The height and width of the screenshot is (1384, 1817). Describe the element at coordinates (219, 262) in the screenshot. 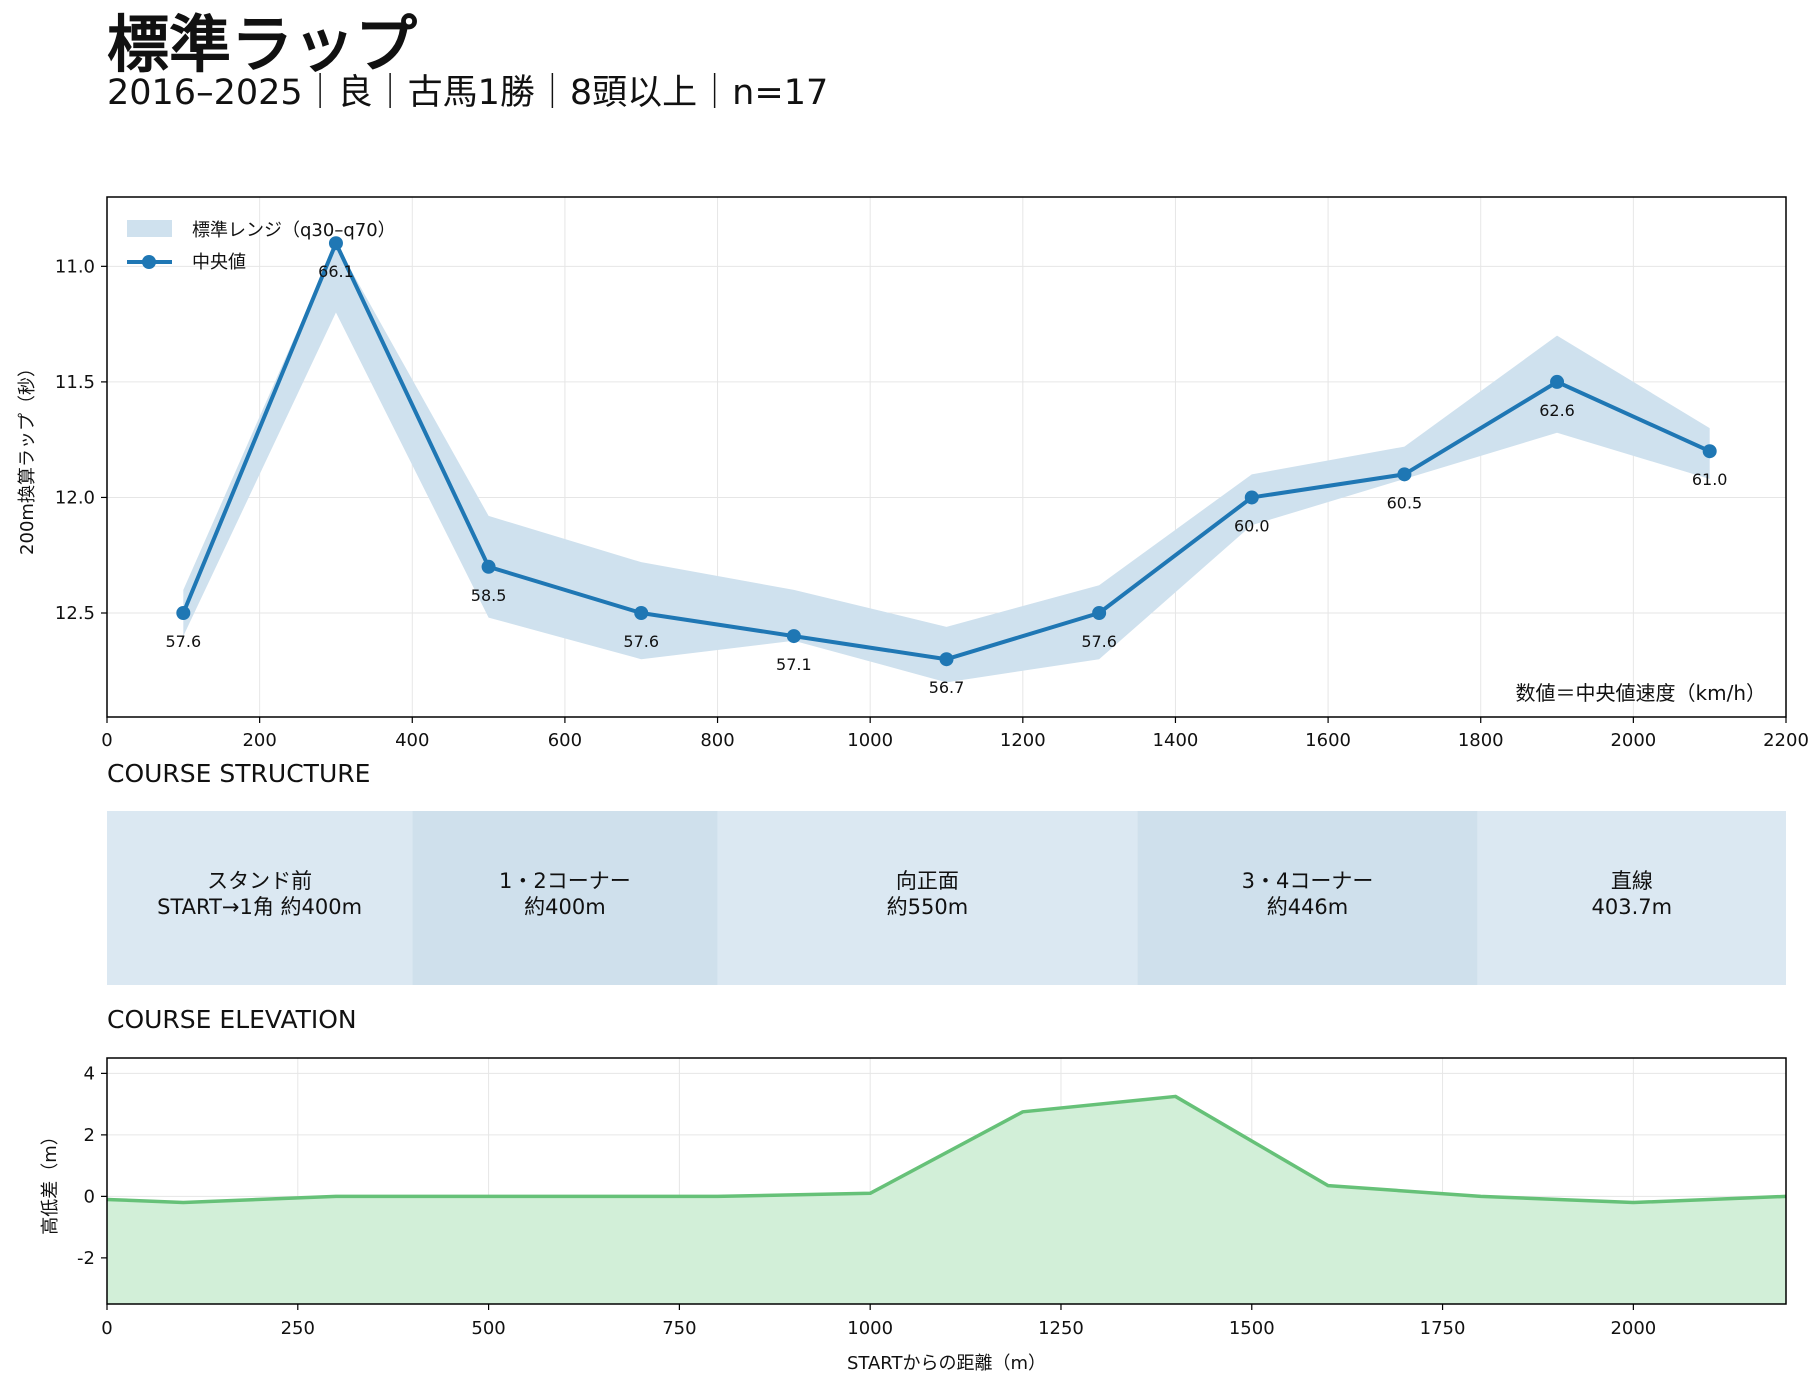

I see `legend-line-label: 中央値` at that location.